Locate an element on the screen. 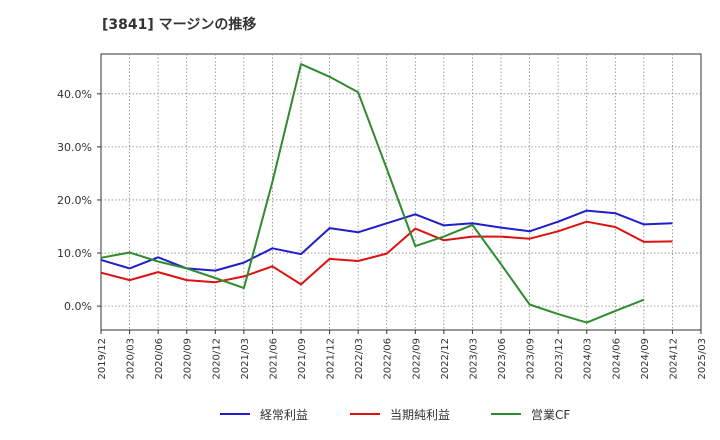 Image resolution: width=720 pixels, height=440 pixels. x-tick-label: 2019/12 is located at coordinates (102, 359).